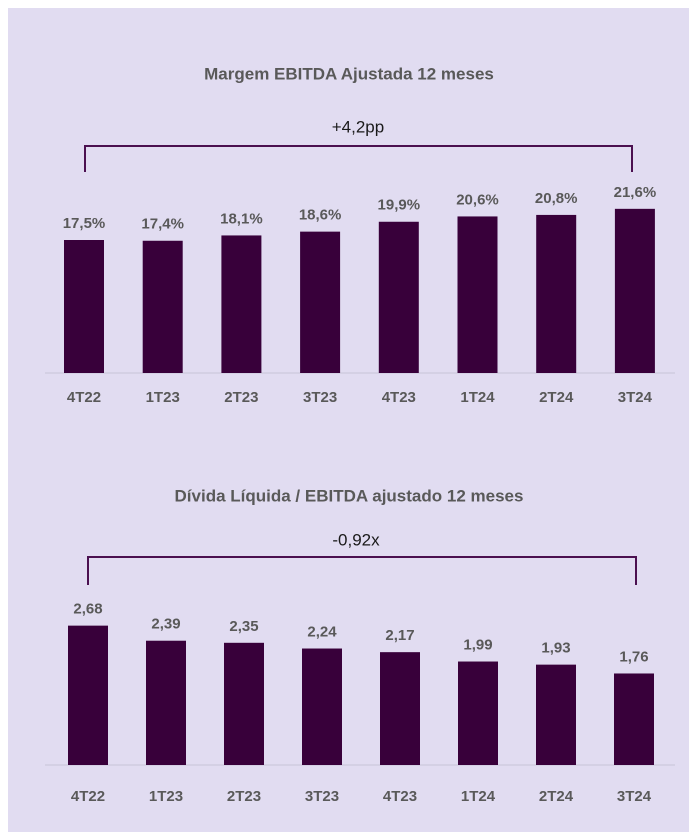  Describe the element at coordinates (477, 644) in the screenshot. I see `value-label: 1,99` at that location.